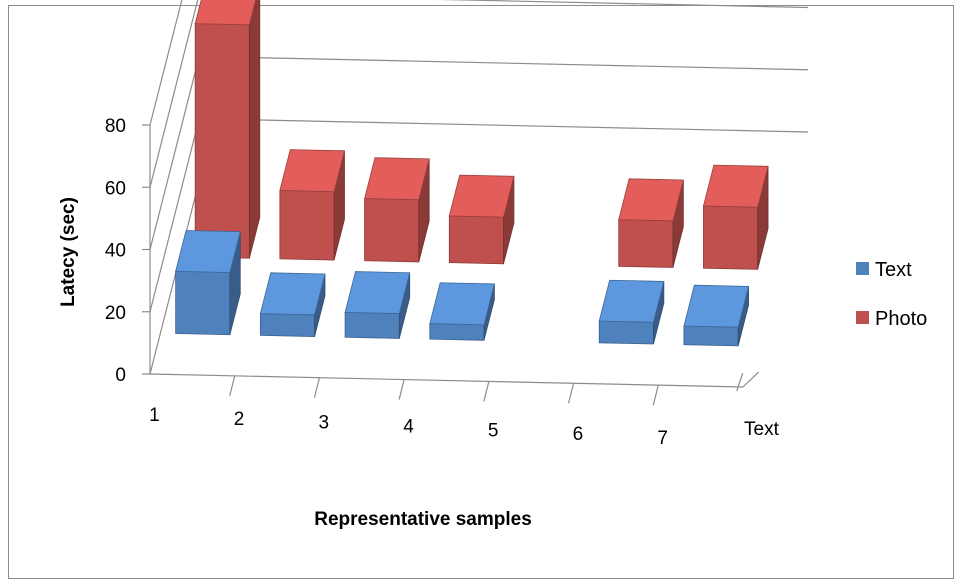 The width and height of the screenshot is (956, 581). Describe the element at coordinates (120, 375) in the screenshot. I see `y-tick-label: 0` at that location.